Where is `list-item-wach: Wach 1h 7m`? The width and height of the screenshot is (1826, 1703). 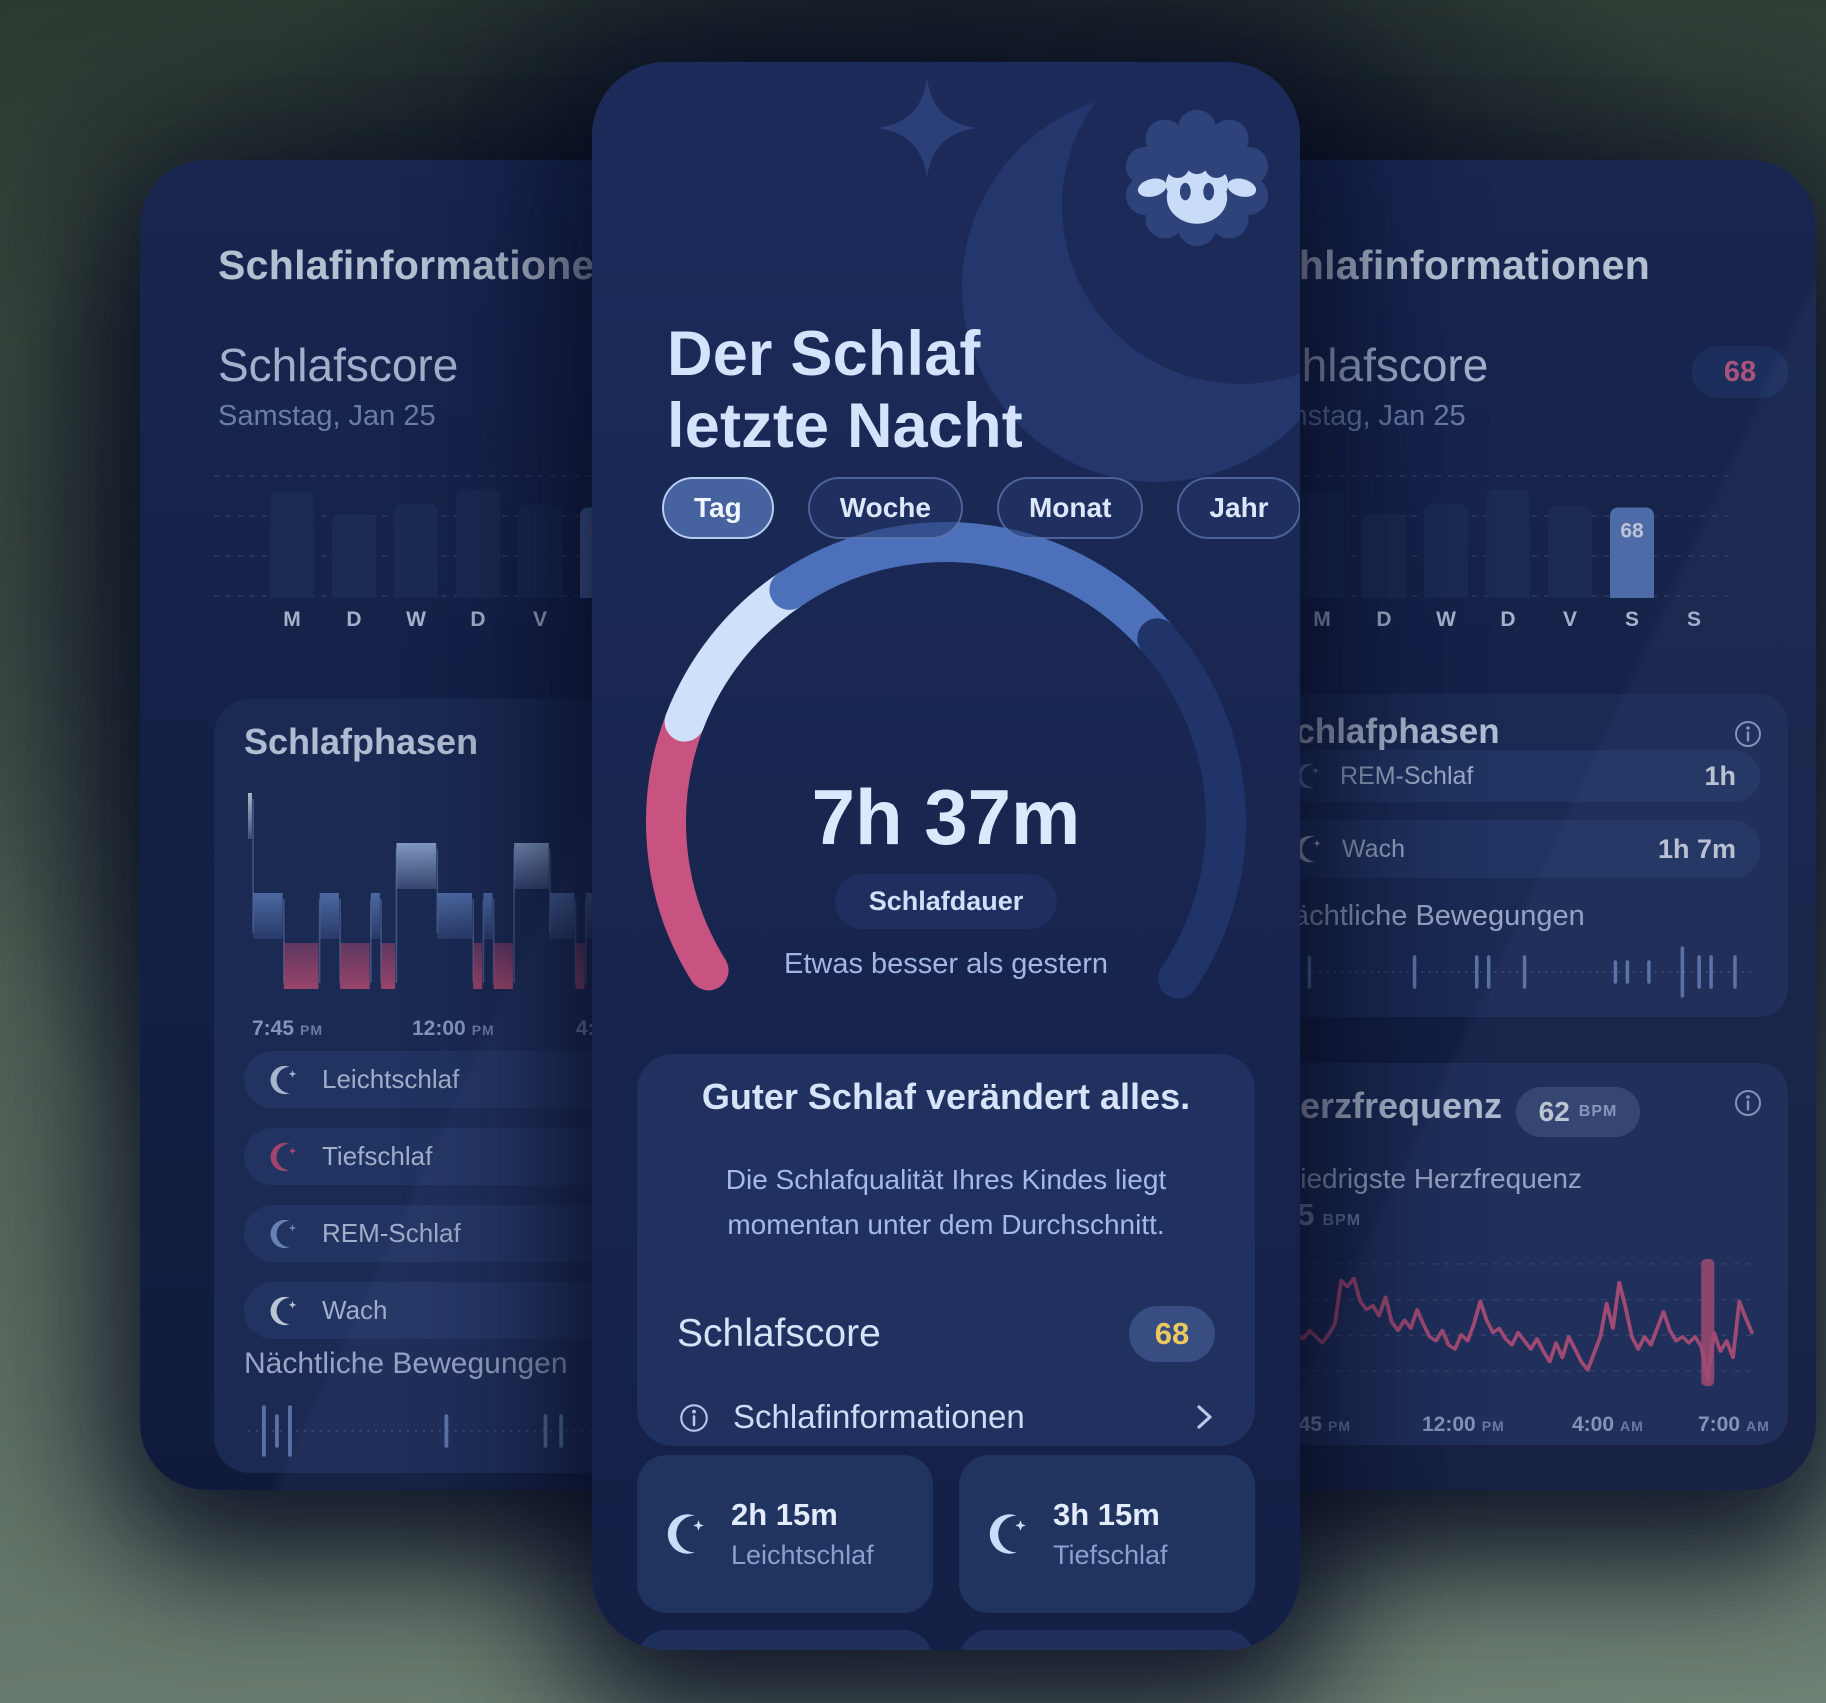
list-item-wach: Wach 1h 7m is located at coordinates (1516, 849).